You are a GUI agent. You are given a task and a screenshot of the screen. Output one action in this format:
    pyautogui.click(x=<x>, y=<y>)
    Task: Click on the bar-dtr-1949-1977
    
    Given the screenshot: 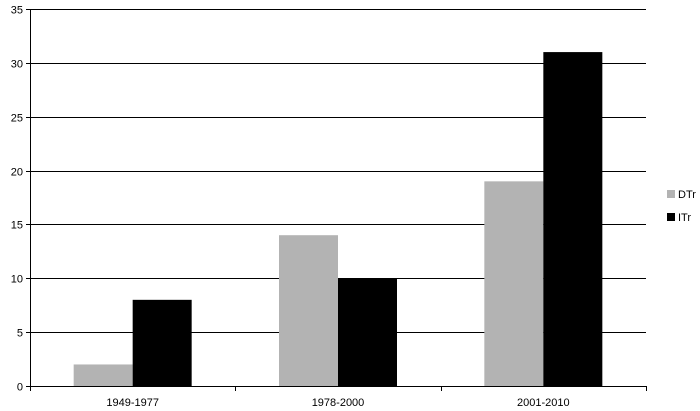 What is the action you would take?
    pyautogui.click(x=103, y=375)
    